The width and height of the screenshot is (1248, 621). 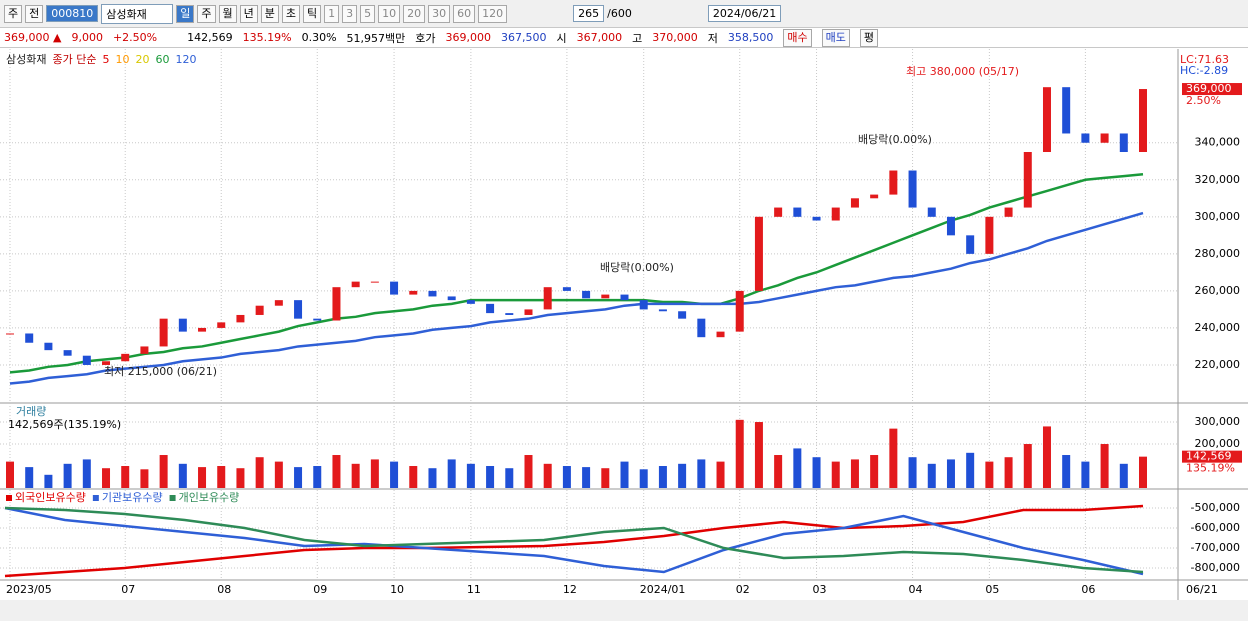 What do you see at coordinates (162, 59) in the screenshot?
I see `legend-item: 60` at bounding box center [162, 59].